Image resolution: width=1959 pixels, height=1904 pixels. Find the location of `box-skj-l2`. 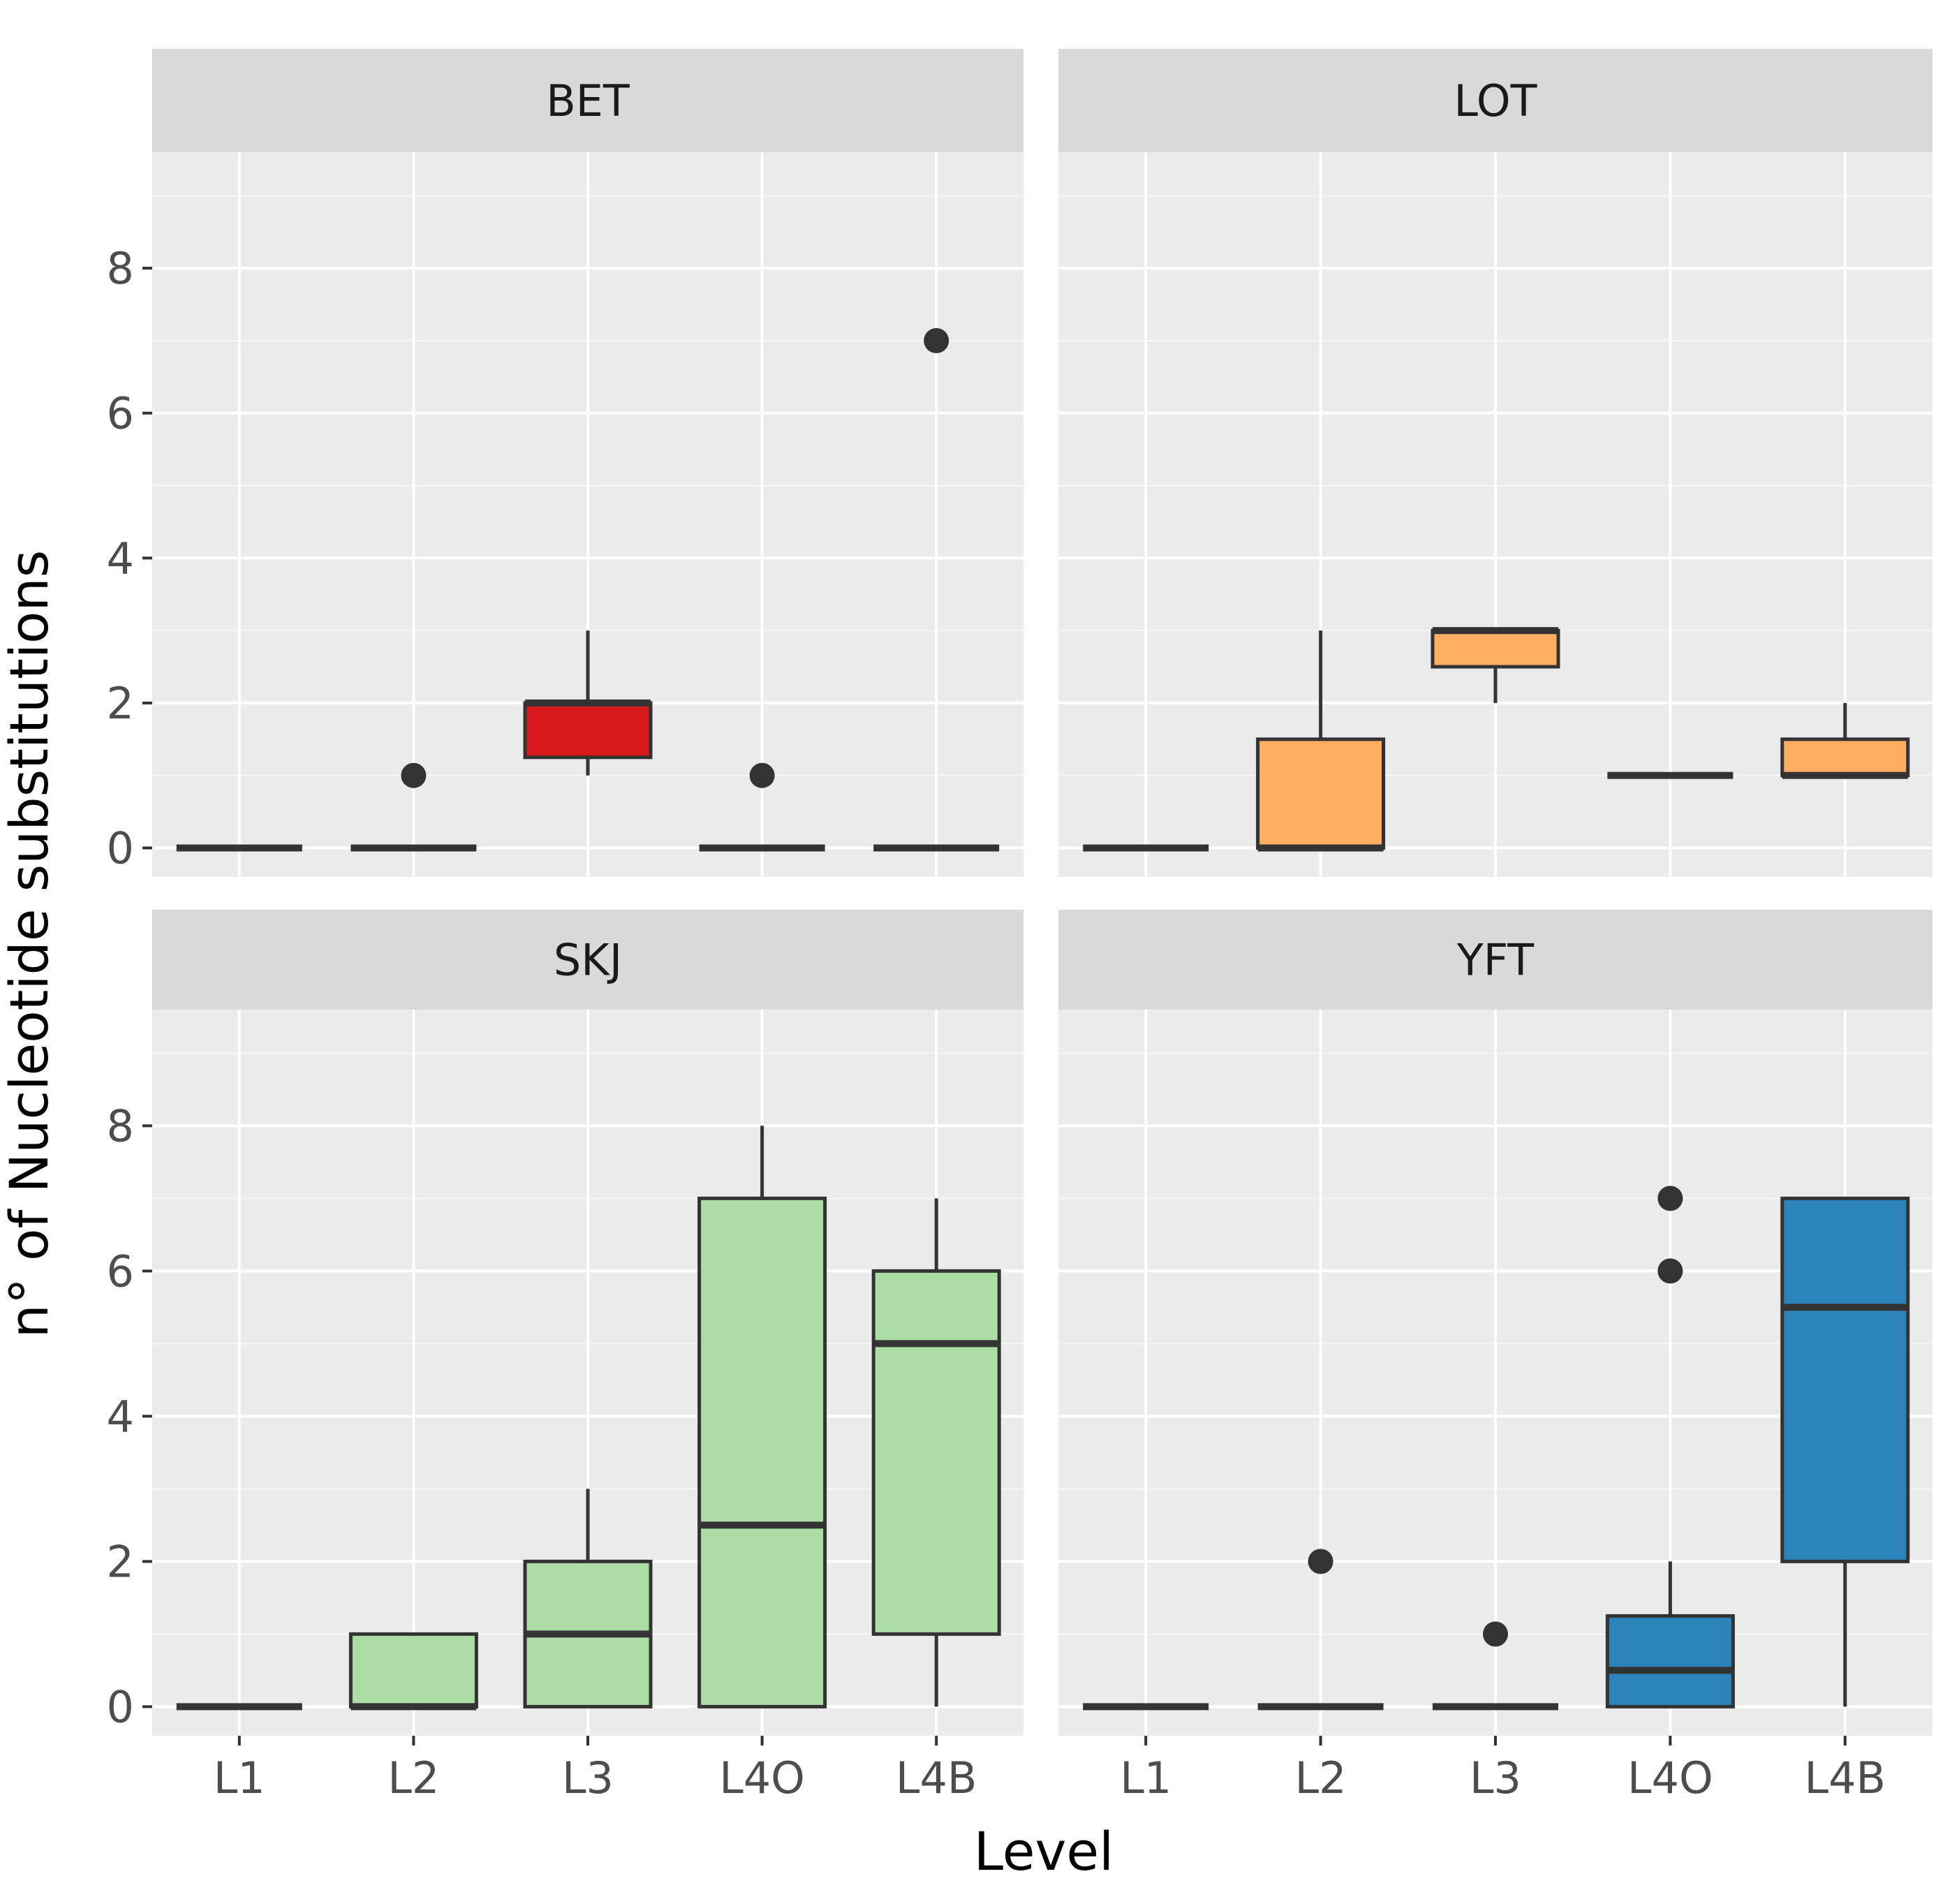

box-skj-l2 is located at coordinates (413, 1672).